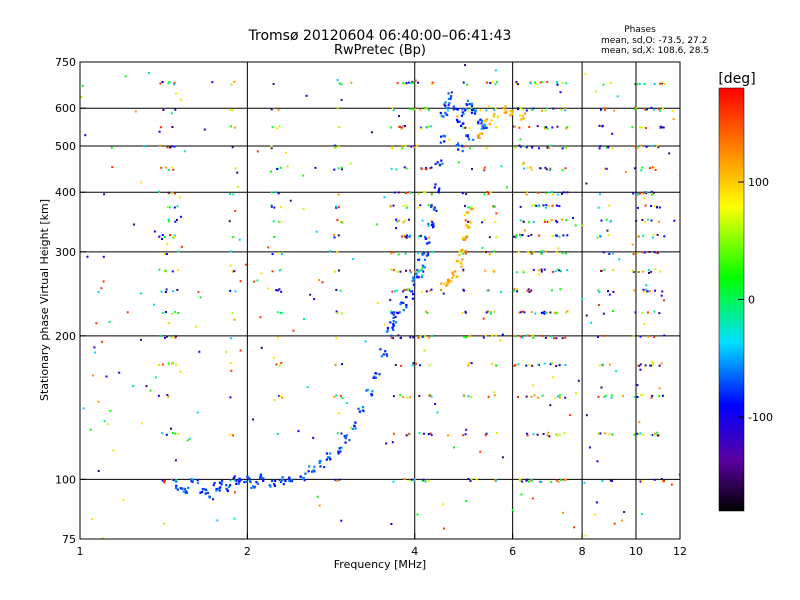  I want to click on chart-title: Tromsø 20120604 06:40:00–06:41:43, so click(380, 36).